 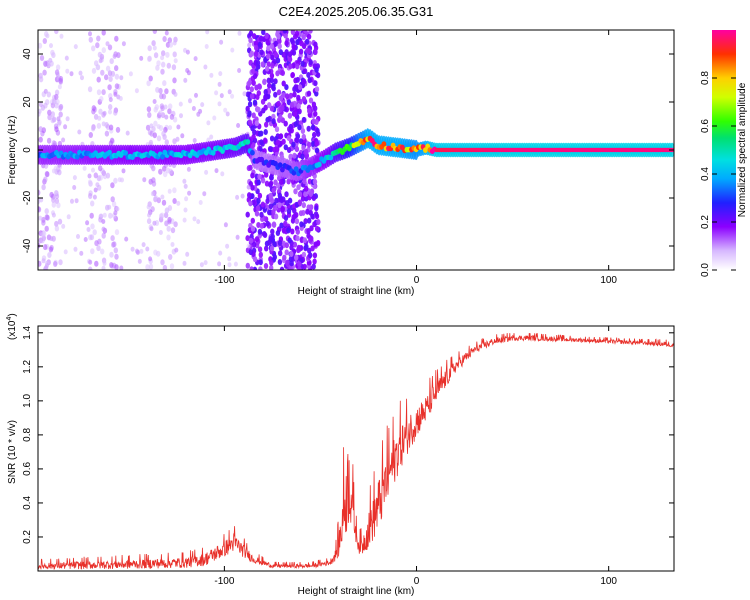 I want to click on spectrogram-x-tick-label: -100, so click(x=224, y=280).